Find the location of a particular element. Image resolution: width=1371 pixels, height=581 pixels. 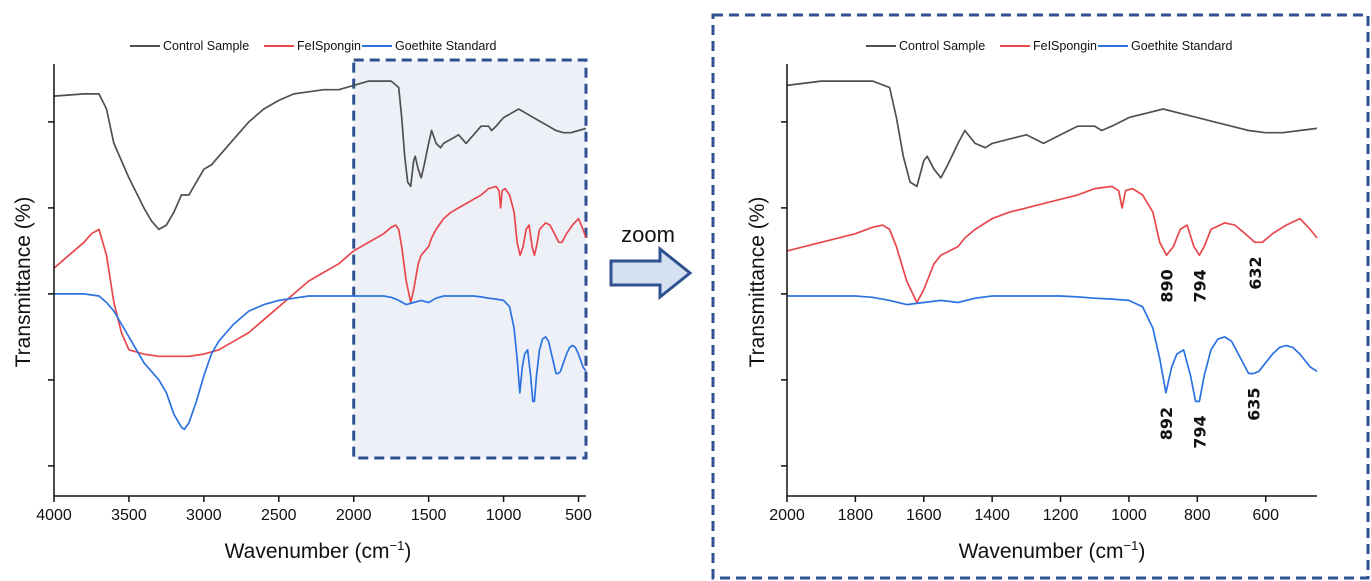

zoom-region-highlight is located at coordinates (470, 259).